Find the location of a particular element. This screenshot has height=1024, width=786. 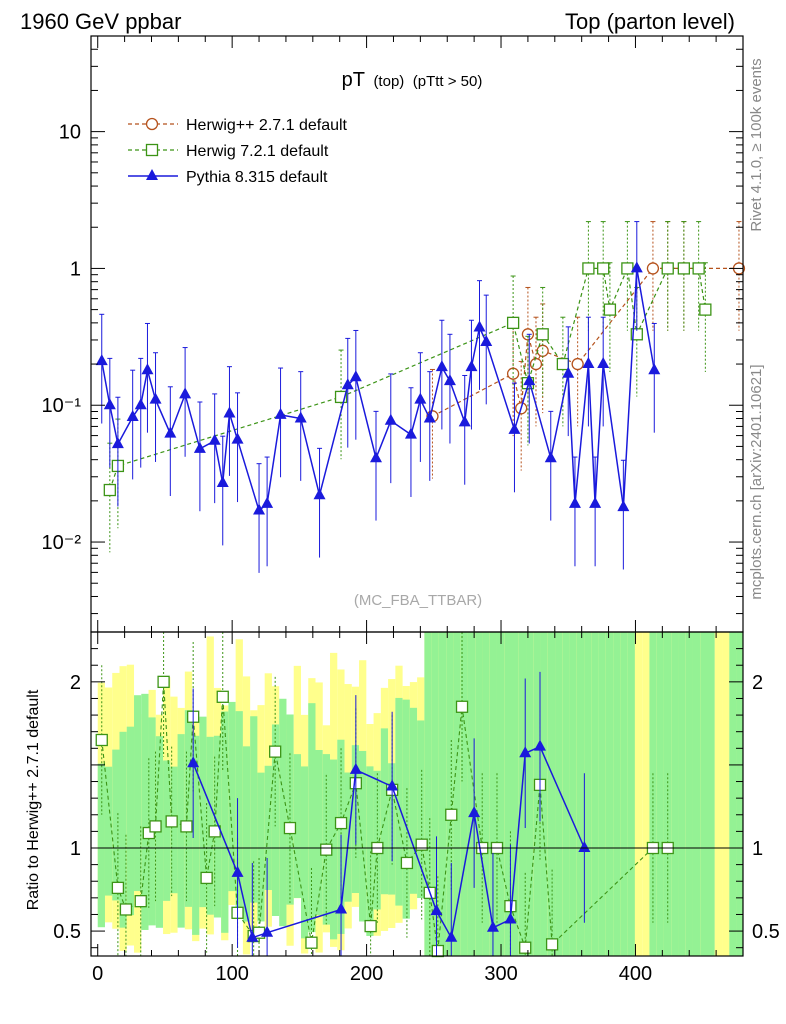

x-tick-label: 300 is located at coordinates (500, 974).